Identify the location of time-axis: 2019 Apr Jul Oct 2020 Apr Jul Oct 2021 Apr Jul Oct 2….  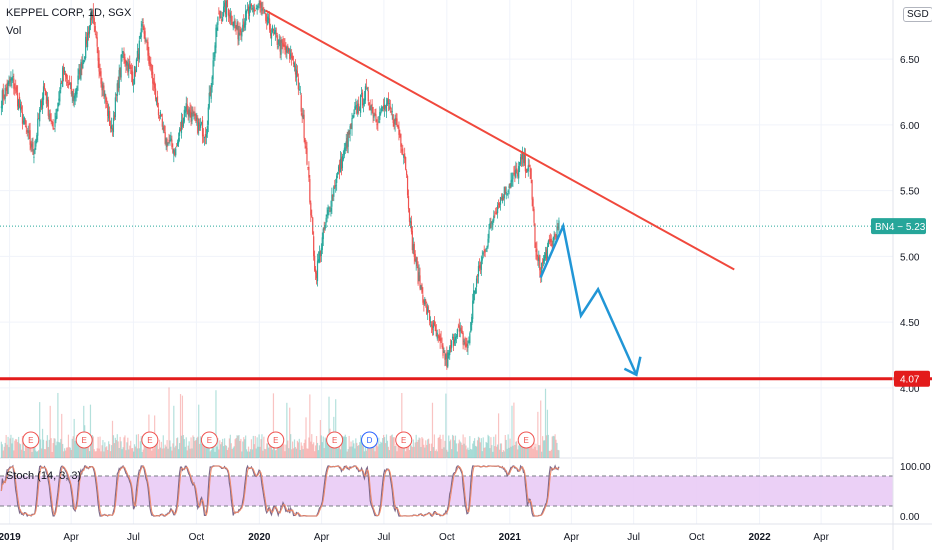
(466, 533).